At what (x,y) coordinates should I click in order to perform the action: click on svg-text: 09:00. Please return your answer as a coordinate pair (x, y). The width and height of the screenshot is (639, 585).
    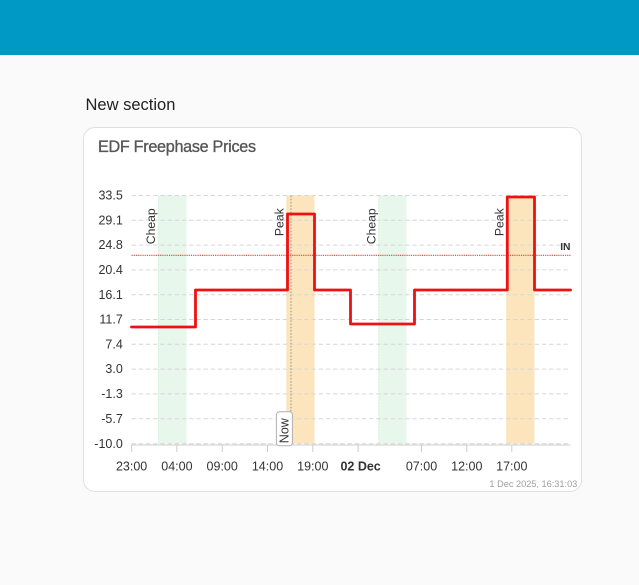
    Looking at the image, I should click on (222, 466).